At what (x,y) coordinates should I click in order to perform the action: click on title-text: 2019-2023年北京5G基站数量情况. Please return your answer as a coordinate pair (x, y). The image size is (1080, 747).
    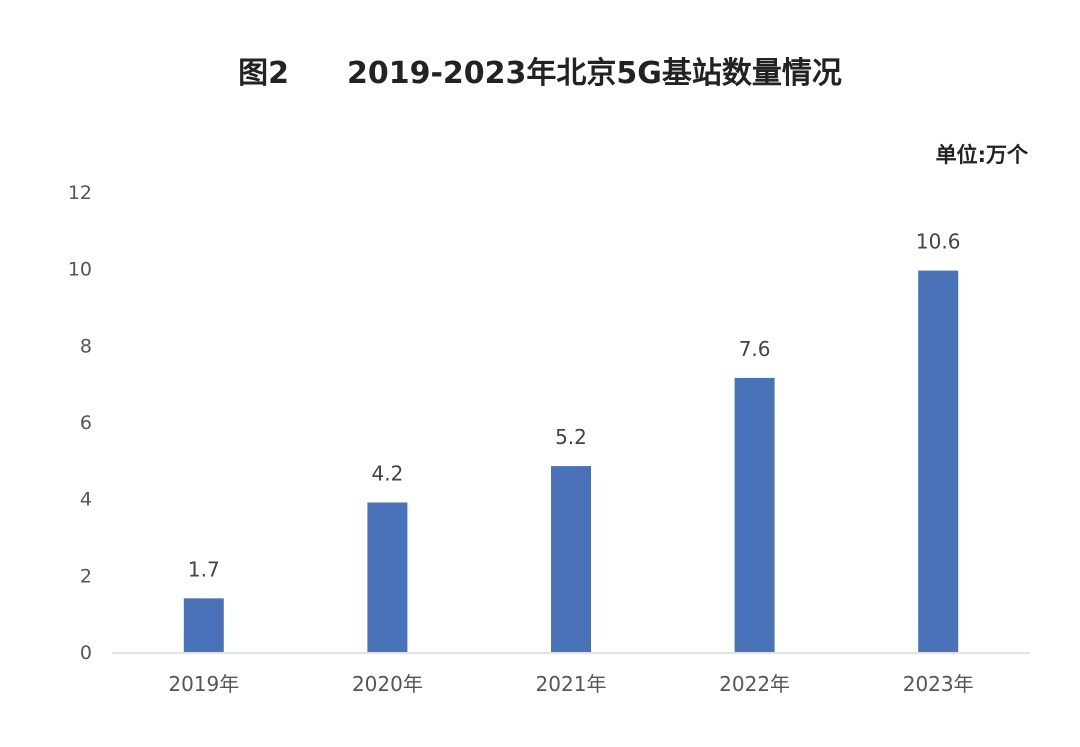
    Looking at the image, I should click on (594, 73).